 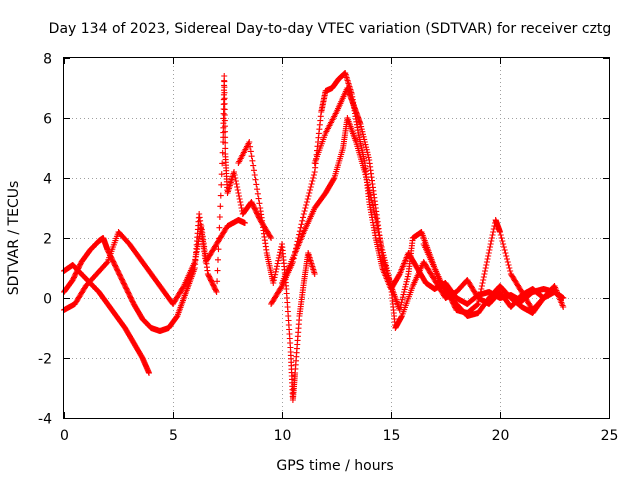 What do you see at coordinates (47, 240) in the screenshot?
I see `y-tick-label: 2` at bounding box center [47, 240].